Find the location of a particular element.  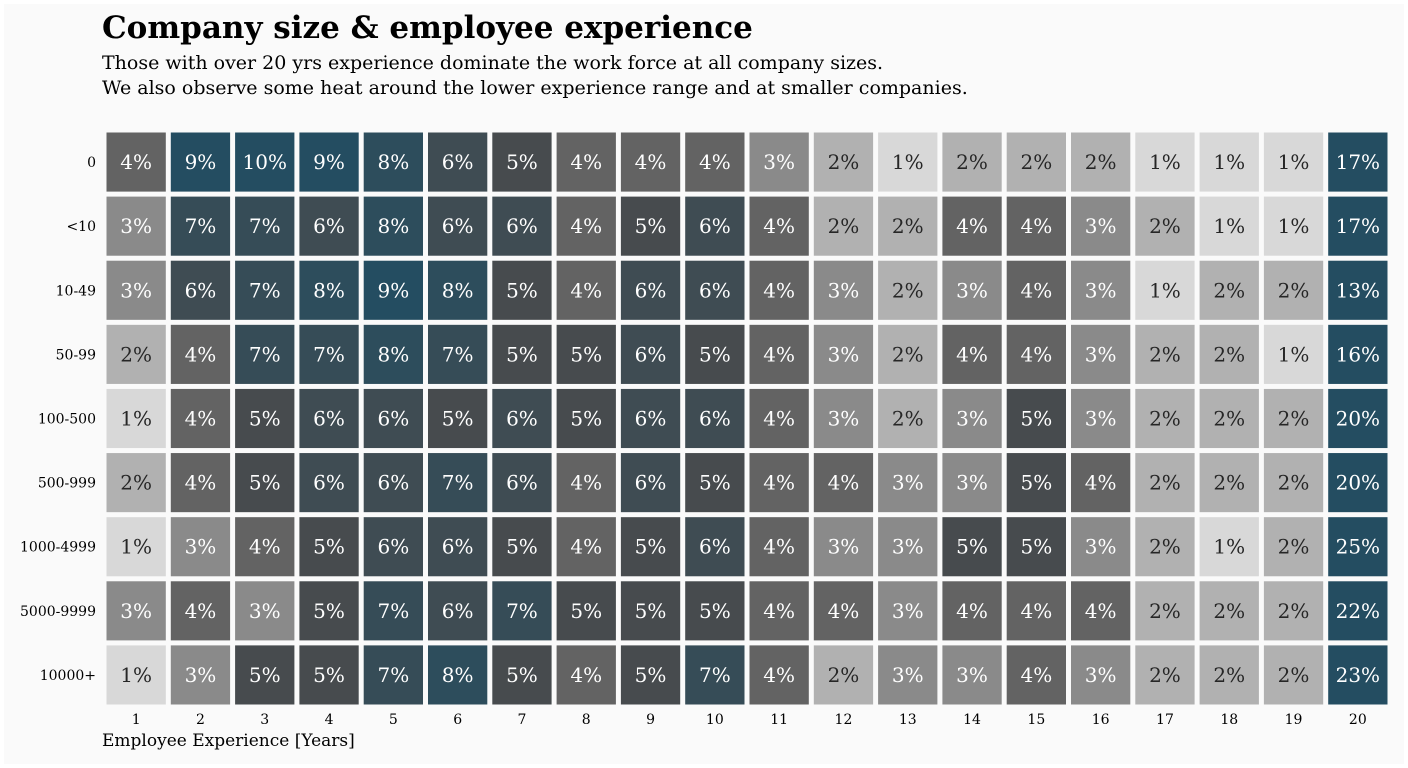

y-tick-label: 5000-9999 is located at coordinates (58, 612).